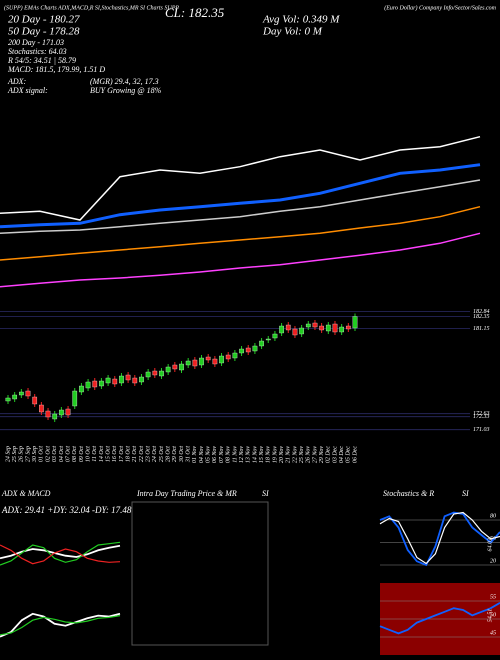 The image size is (500, 660). Describe the element at coordinates (44, 32) in the screenshot. I see `ema-50: 50 Day - 178.28` at that location.